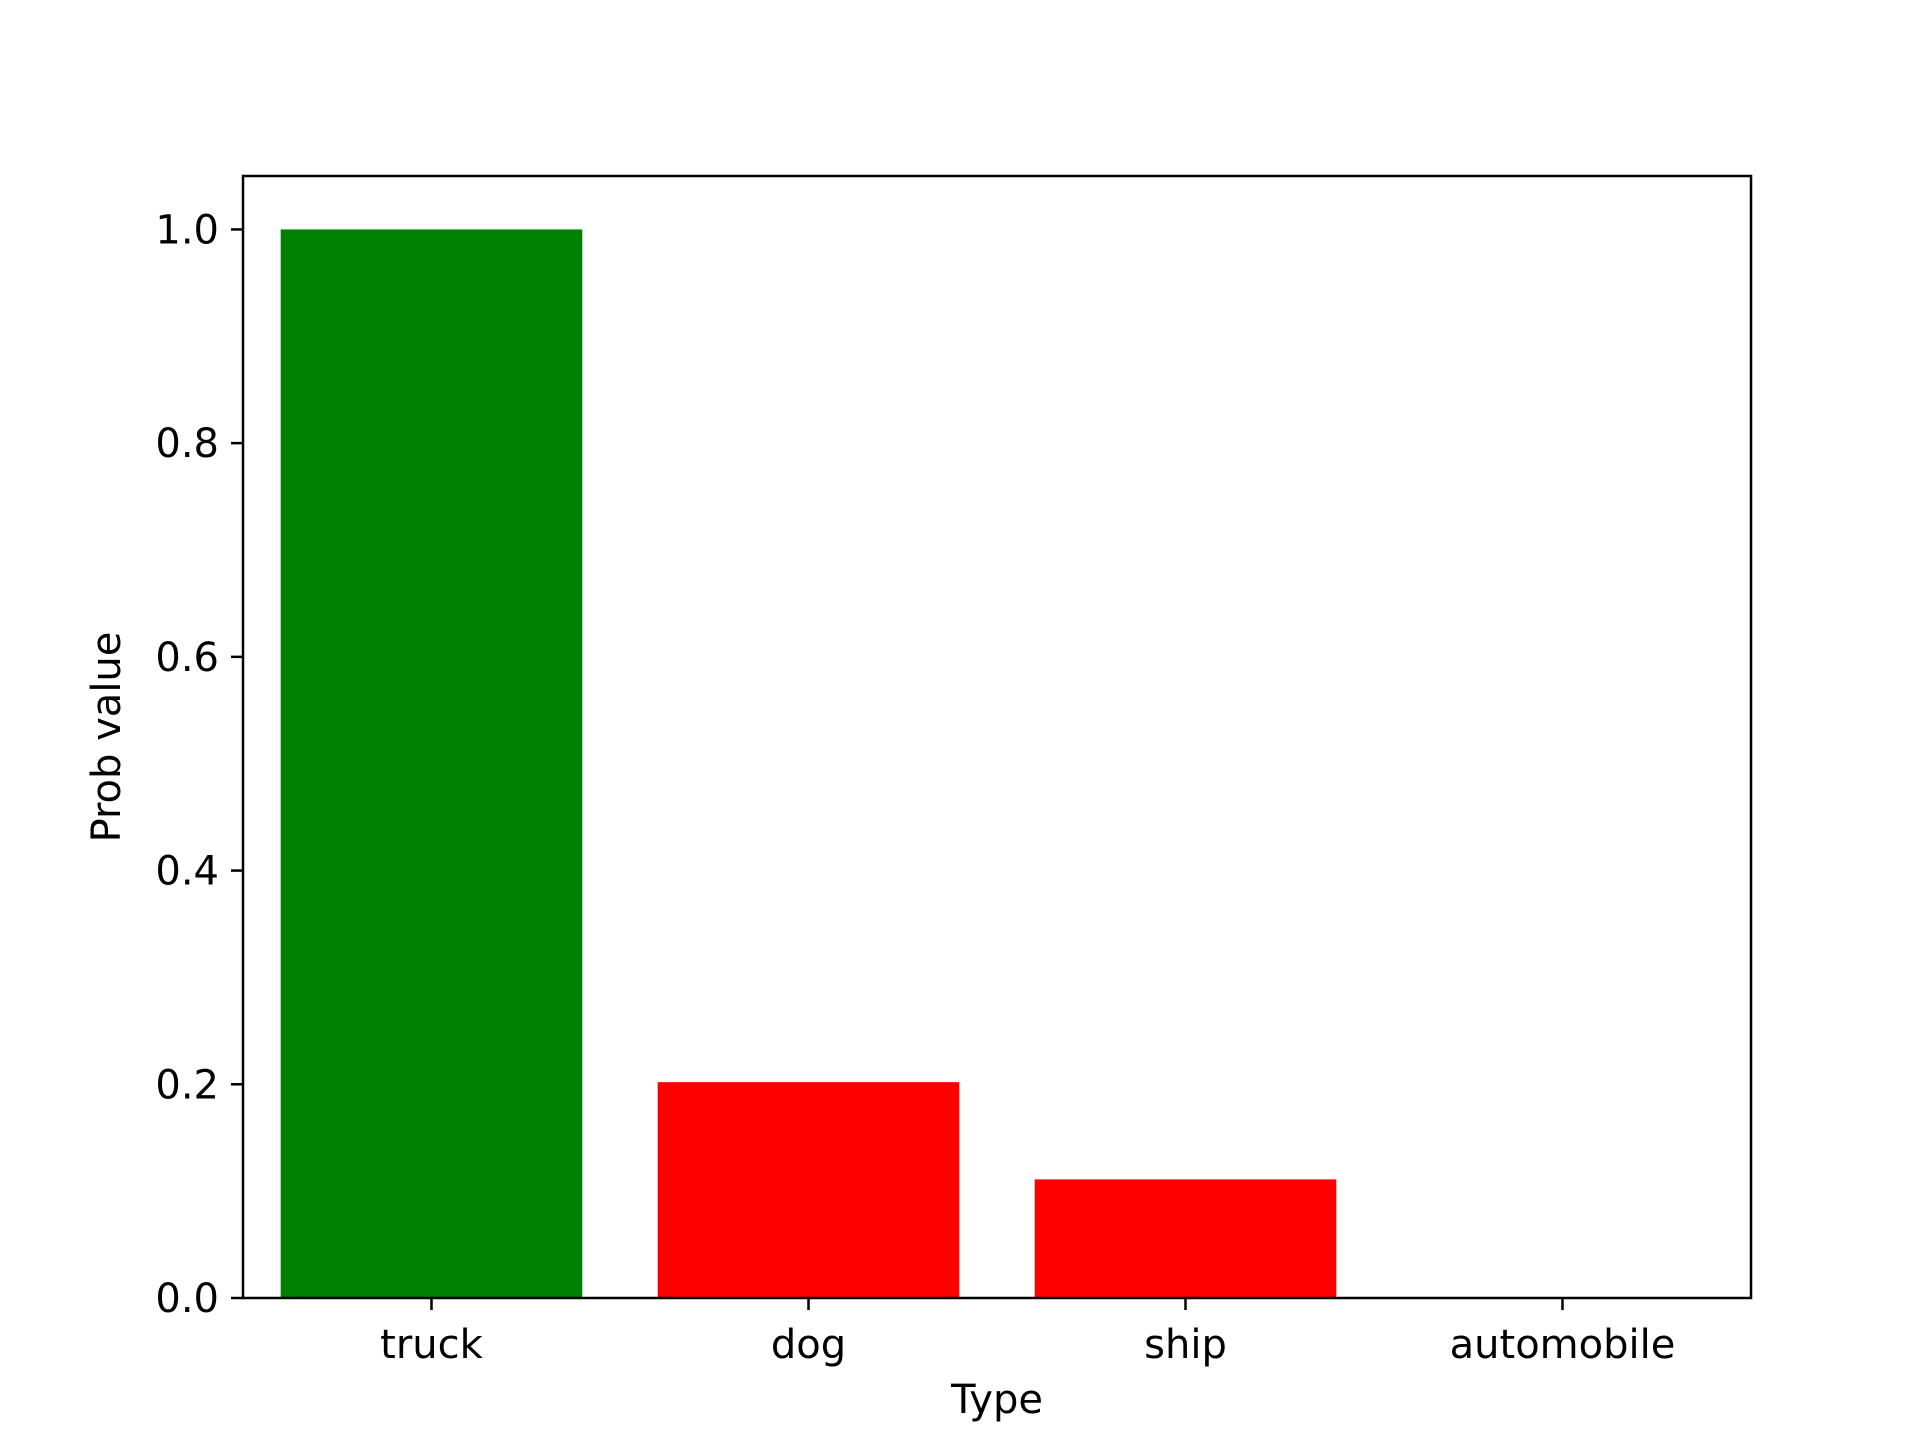 Image resolution: width=1920 pixels, height=1440 pixels. What do you see at coordinates (1563, 1345) in the screenshot?
I see `x-tick-label: automobile` at bounding box center [1563, 1345].